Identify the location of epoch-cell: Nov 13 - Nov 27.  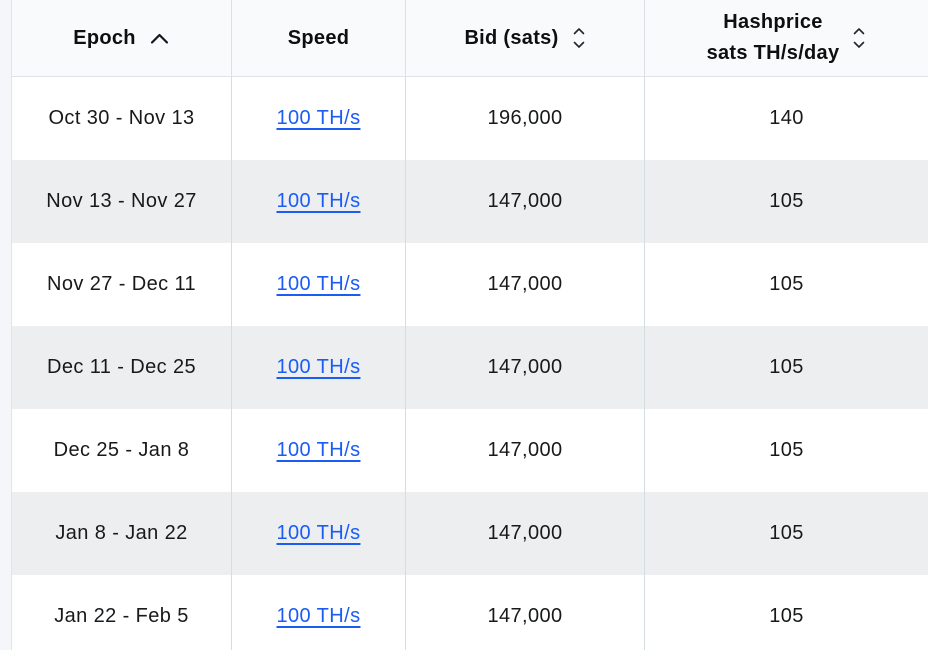
(122, 201).